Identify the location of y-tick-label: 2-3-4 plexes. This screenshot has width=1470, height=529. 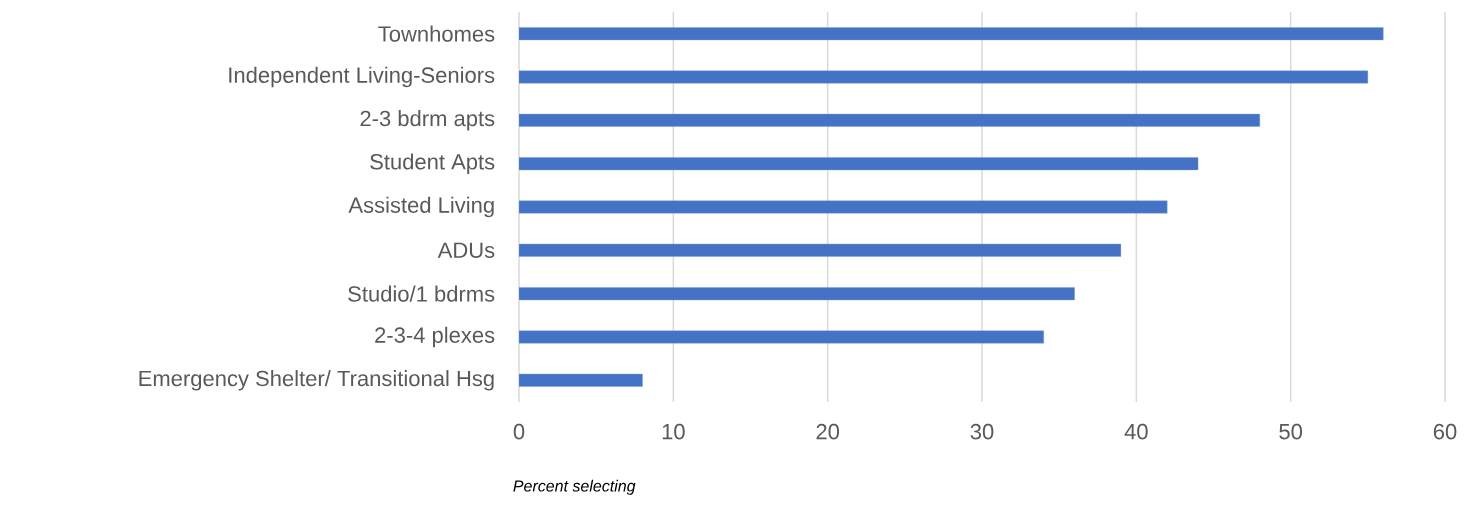
(435, 337).